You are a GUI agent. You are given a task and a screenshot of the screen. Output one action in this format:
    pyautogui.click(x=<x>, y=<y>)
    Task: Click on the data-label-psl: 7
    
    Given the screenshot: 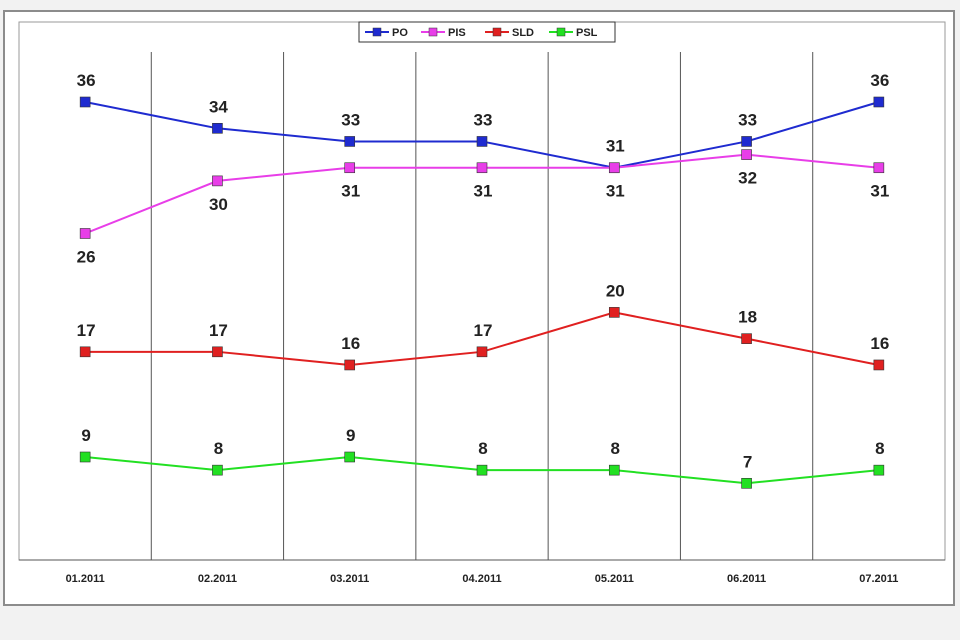 What is the action you would take?
    pyautogui.click(x=747, y=461)
    